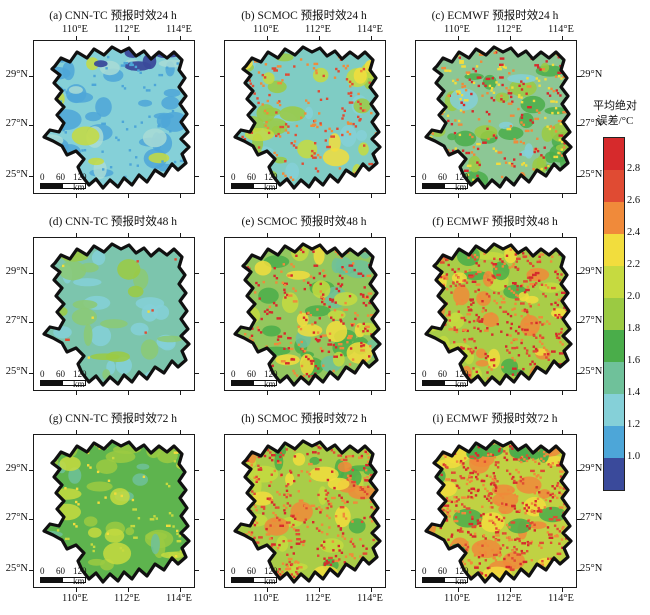 The image size is (650, 615). I want to click on map-panel-i: 0 60 120 km, so click(496, 511).